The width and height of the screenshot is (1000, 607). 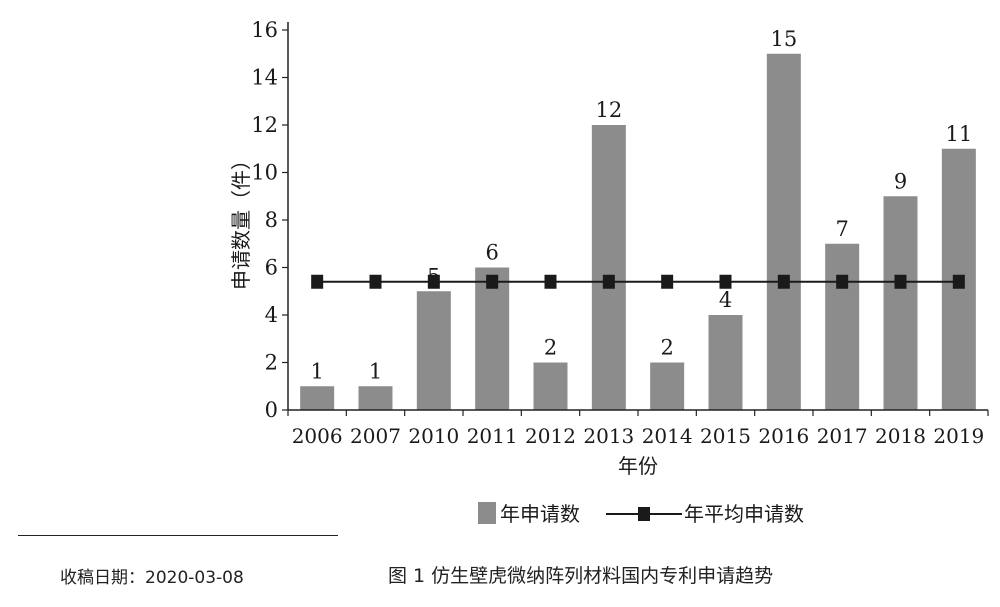 I want to click on bar-value-label-2012: 2, so click(x=550, y=348).